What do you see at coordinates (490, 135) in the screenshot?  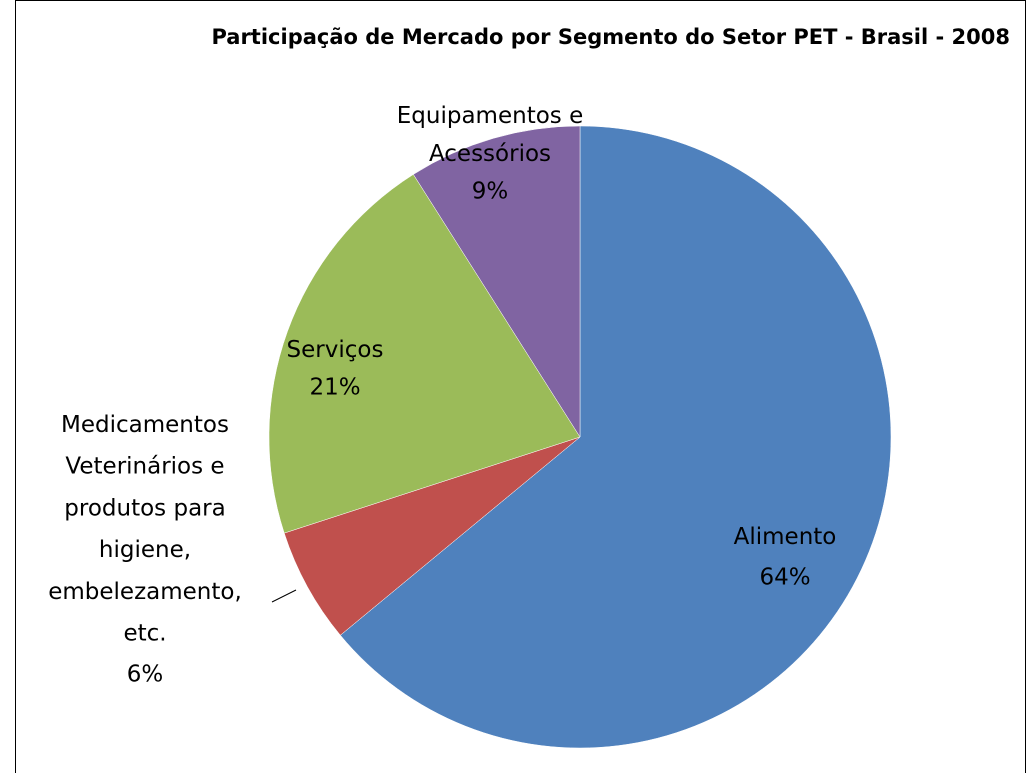 I see `slice-label: Equipamentos e Acessórios` at bounding box center [490, 135].